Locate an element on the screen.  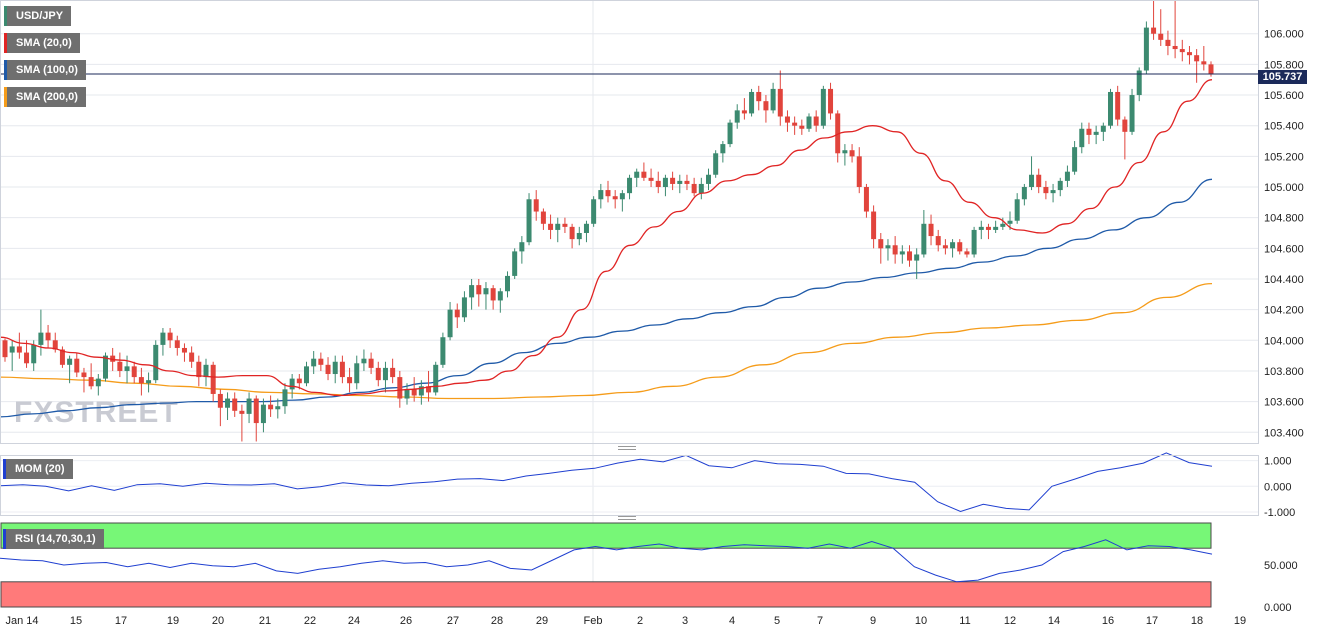
symbol-color-swatch is located at coordinates (5, 16).